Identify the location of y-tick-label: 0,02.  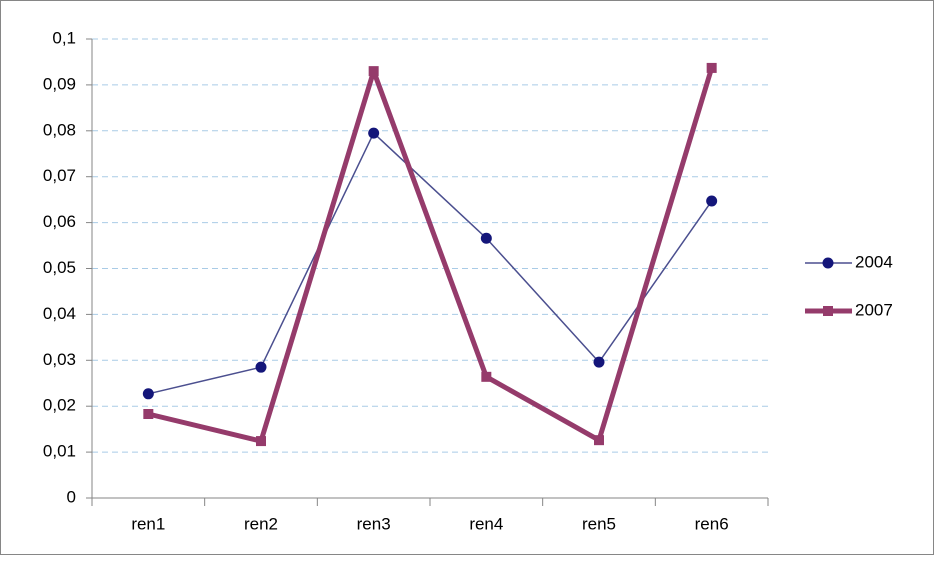
(59, 405).